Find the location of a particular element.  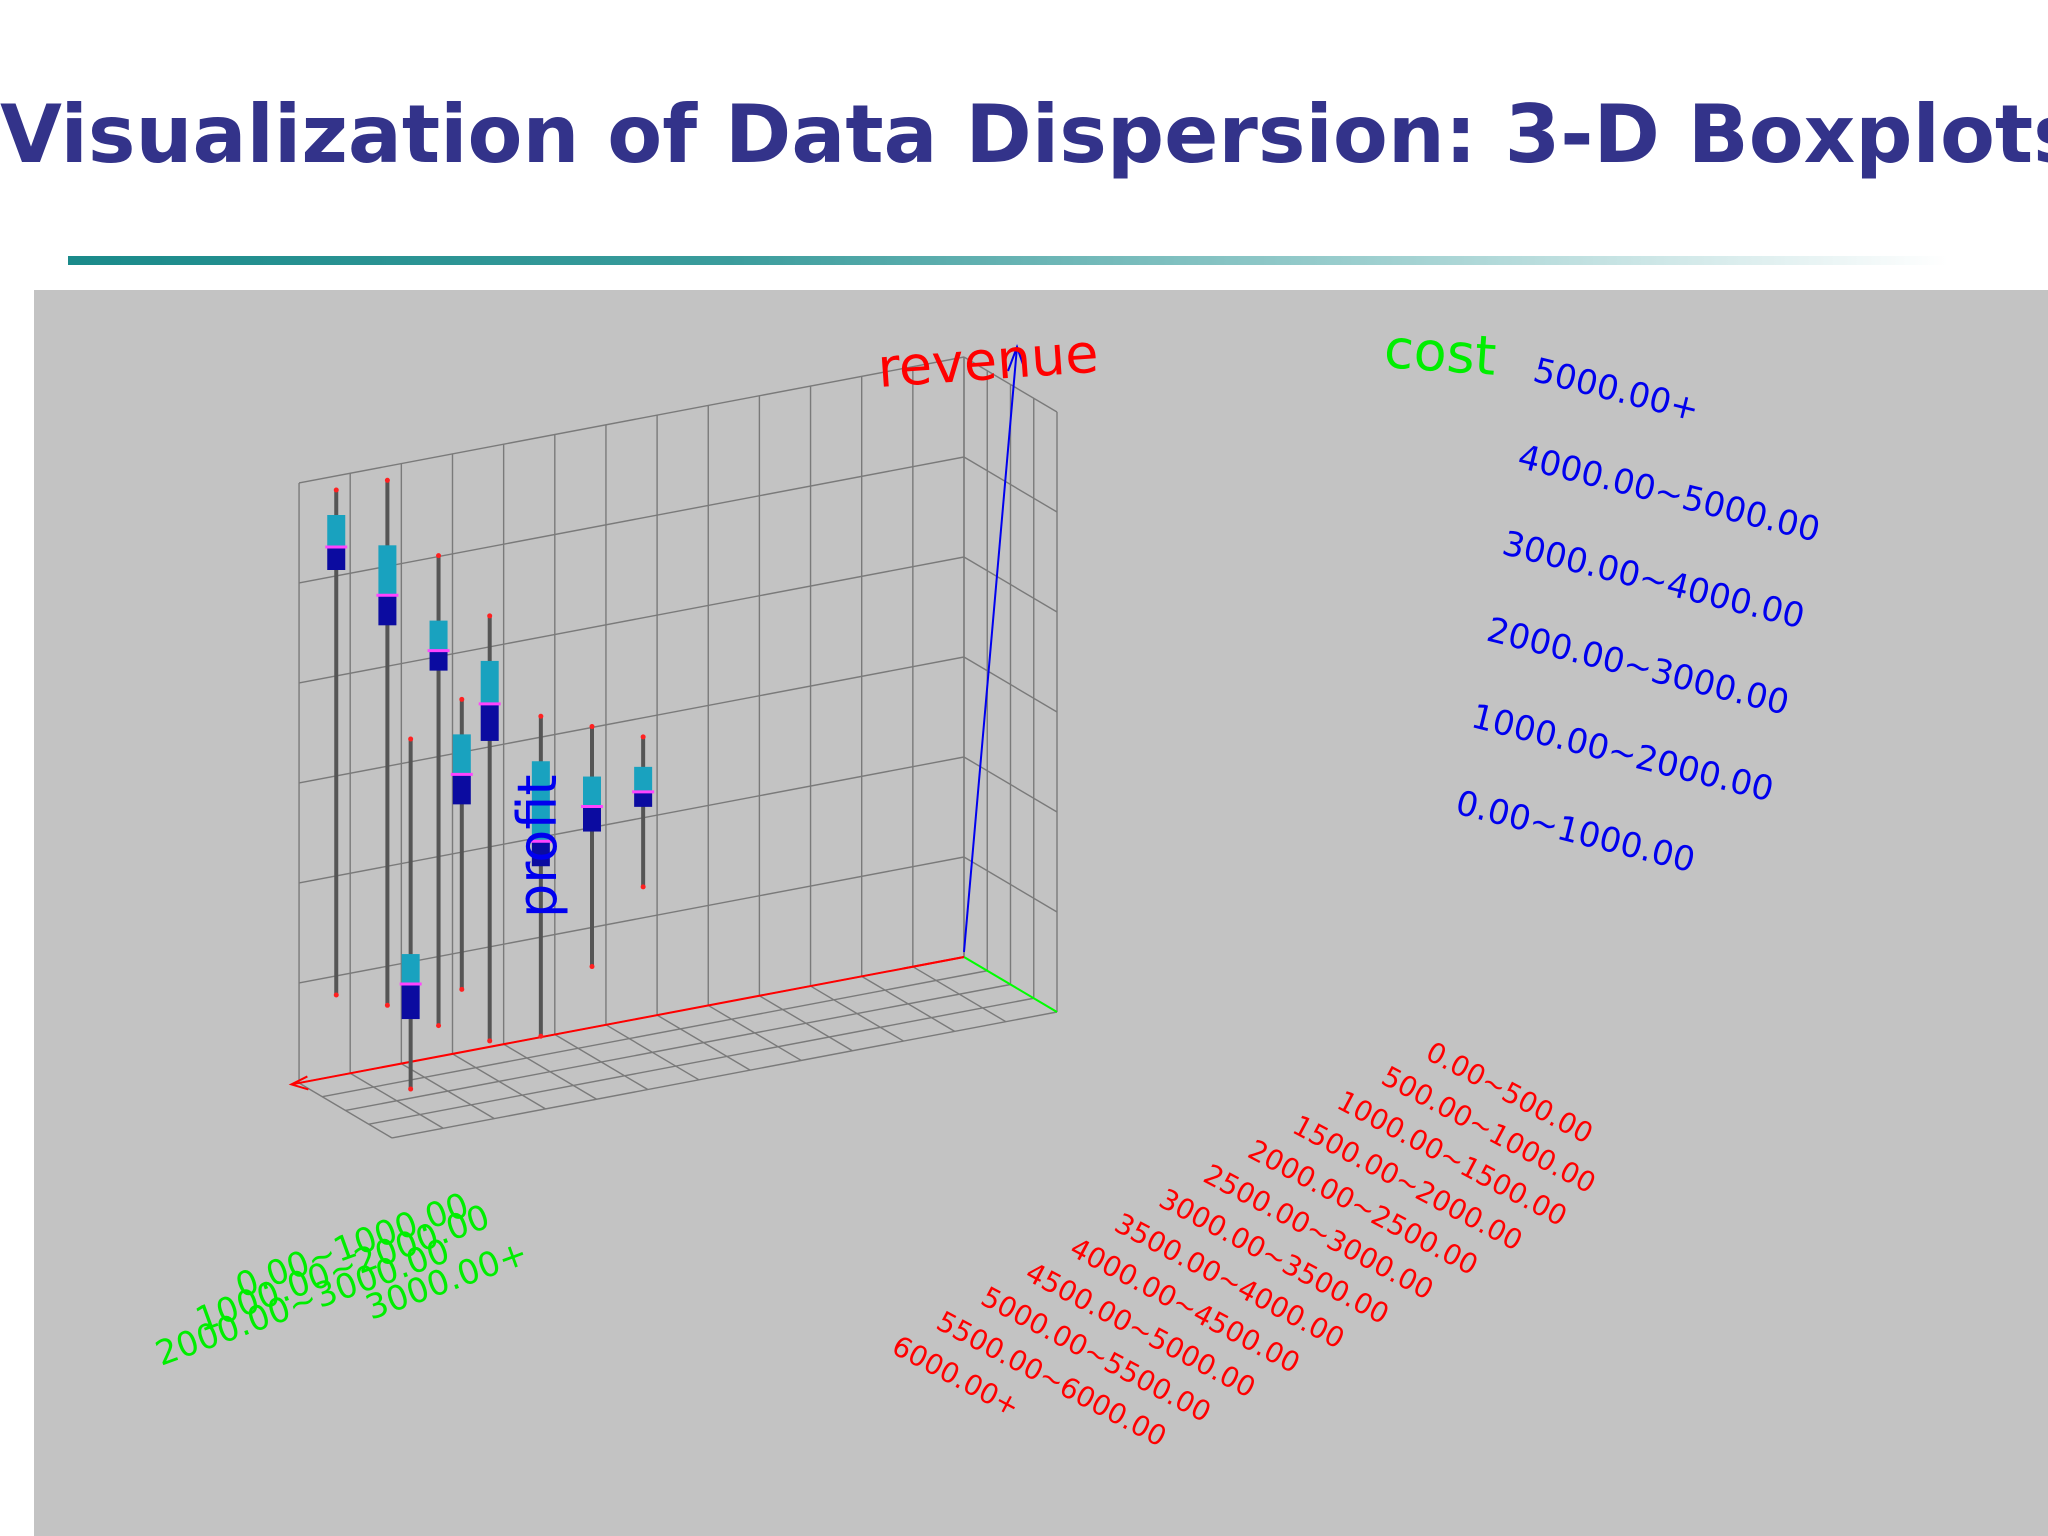

profit-tick-label: 2000.00~3000.00 is located at coordinates (1638, 667).